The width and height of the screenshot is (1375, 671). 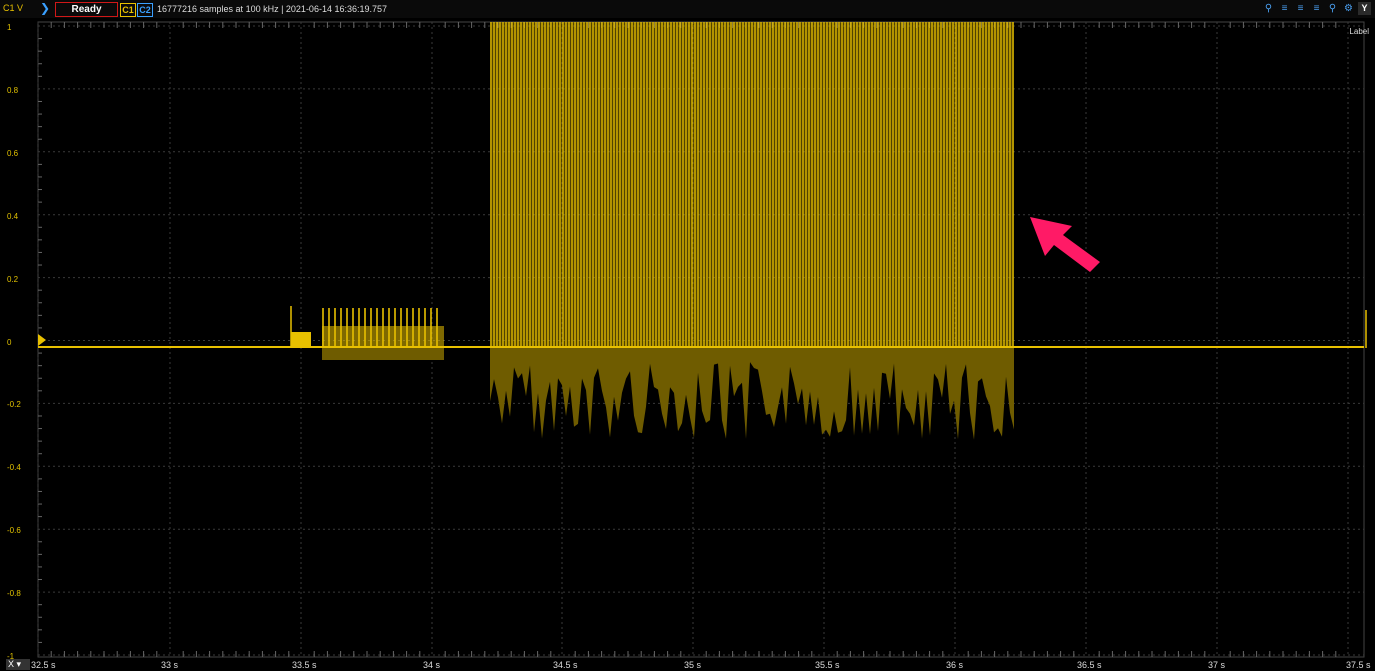 What do you see at coordinates (43, 665) in the screenshot?
I see `x-tick-label: 32.5 s` at bounding box center [43, 665].